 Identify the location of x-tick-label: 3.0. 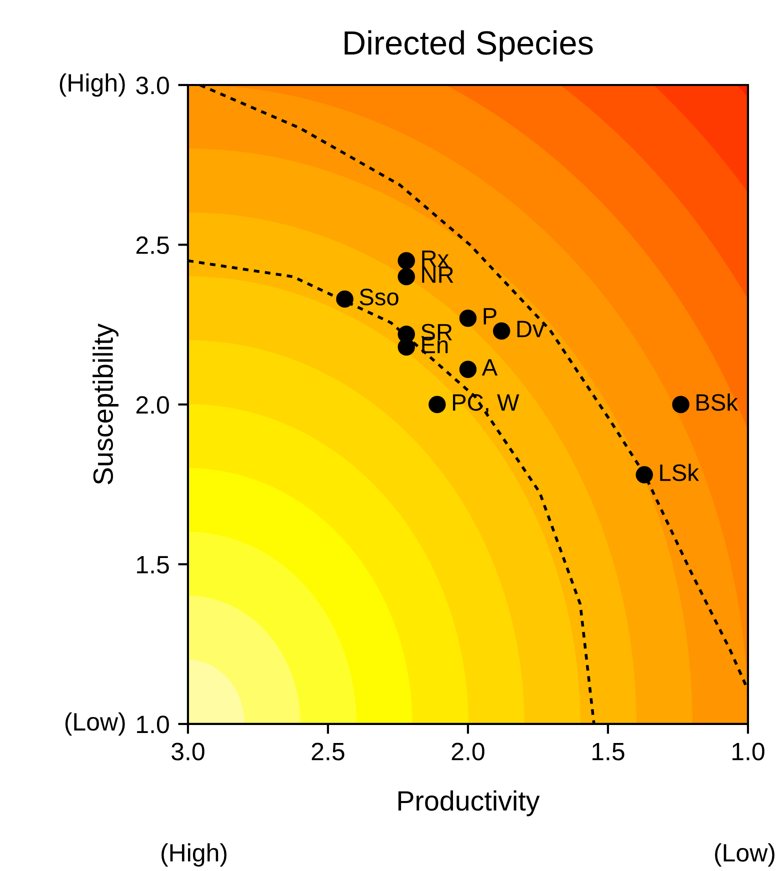
(188, 751).